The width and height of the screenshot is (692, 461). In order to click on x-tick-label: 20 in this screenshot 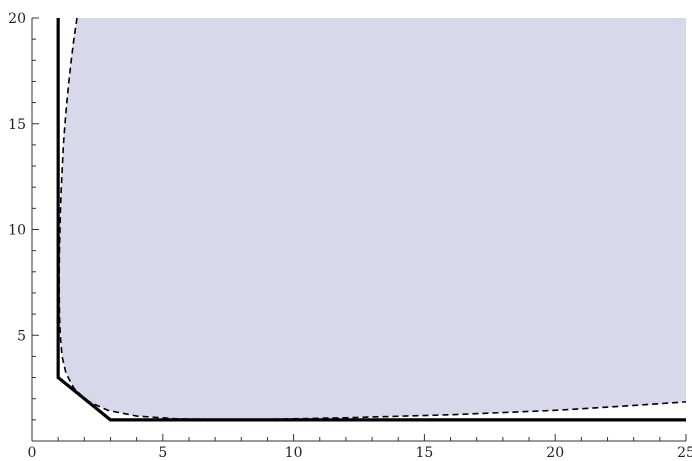, I will do `click(555, 453)`.